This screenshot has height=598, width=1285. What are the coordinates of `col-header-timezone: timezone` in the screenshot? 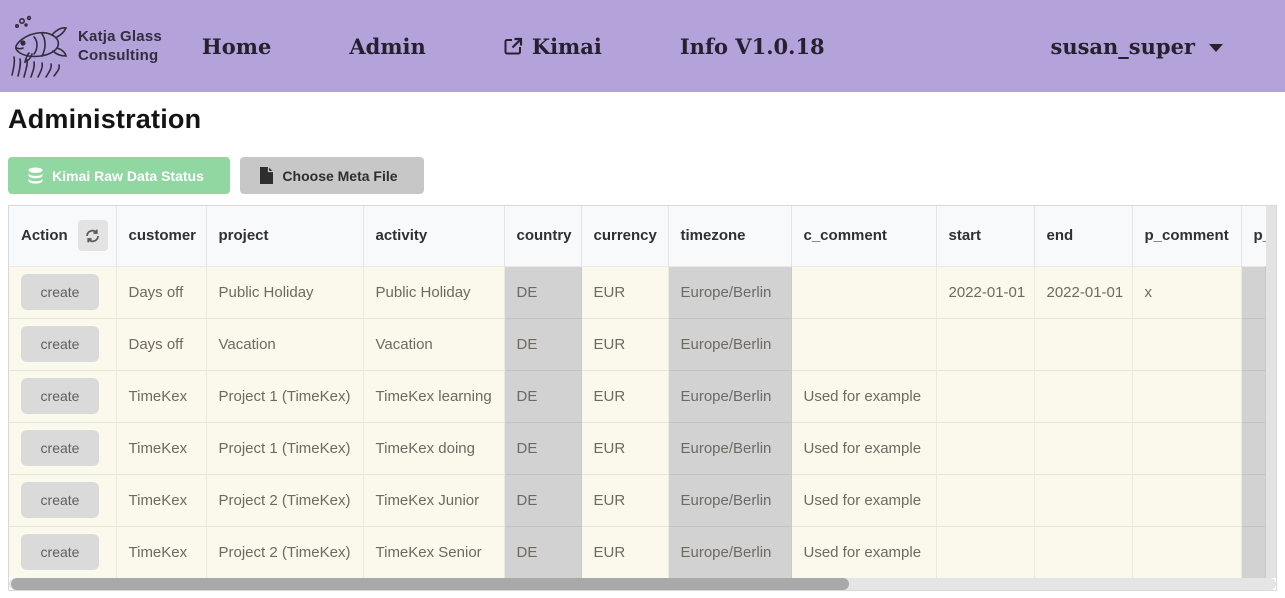 It's located at (730, 236).